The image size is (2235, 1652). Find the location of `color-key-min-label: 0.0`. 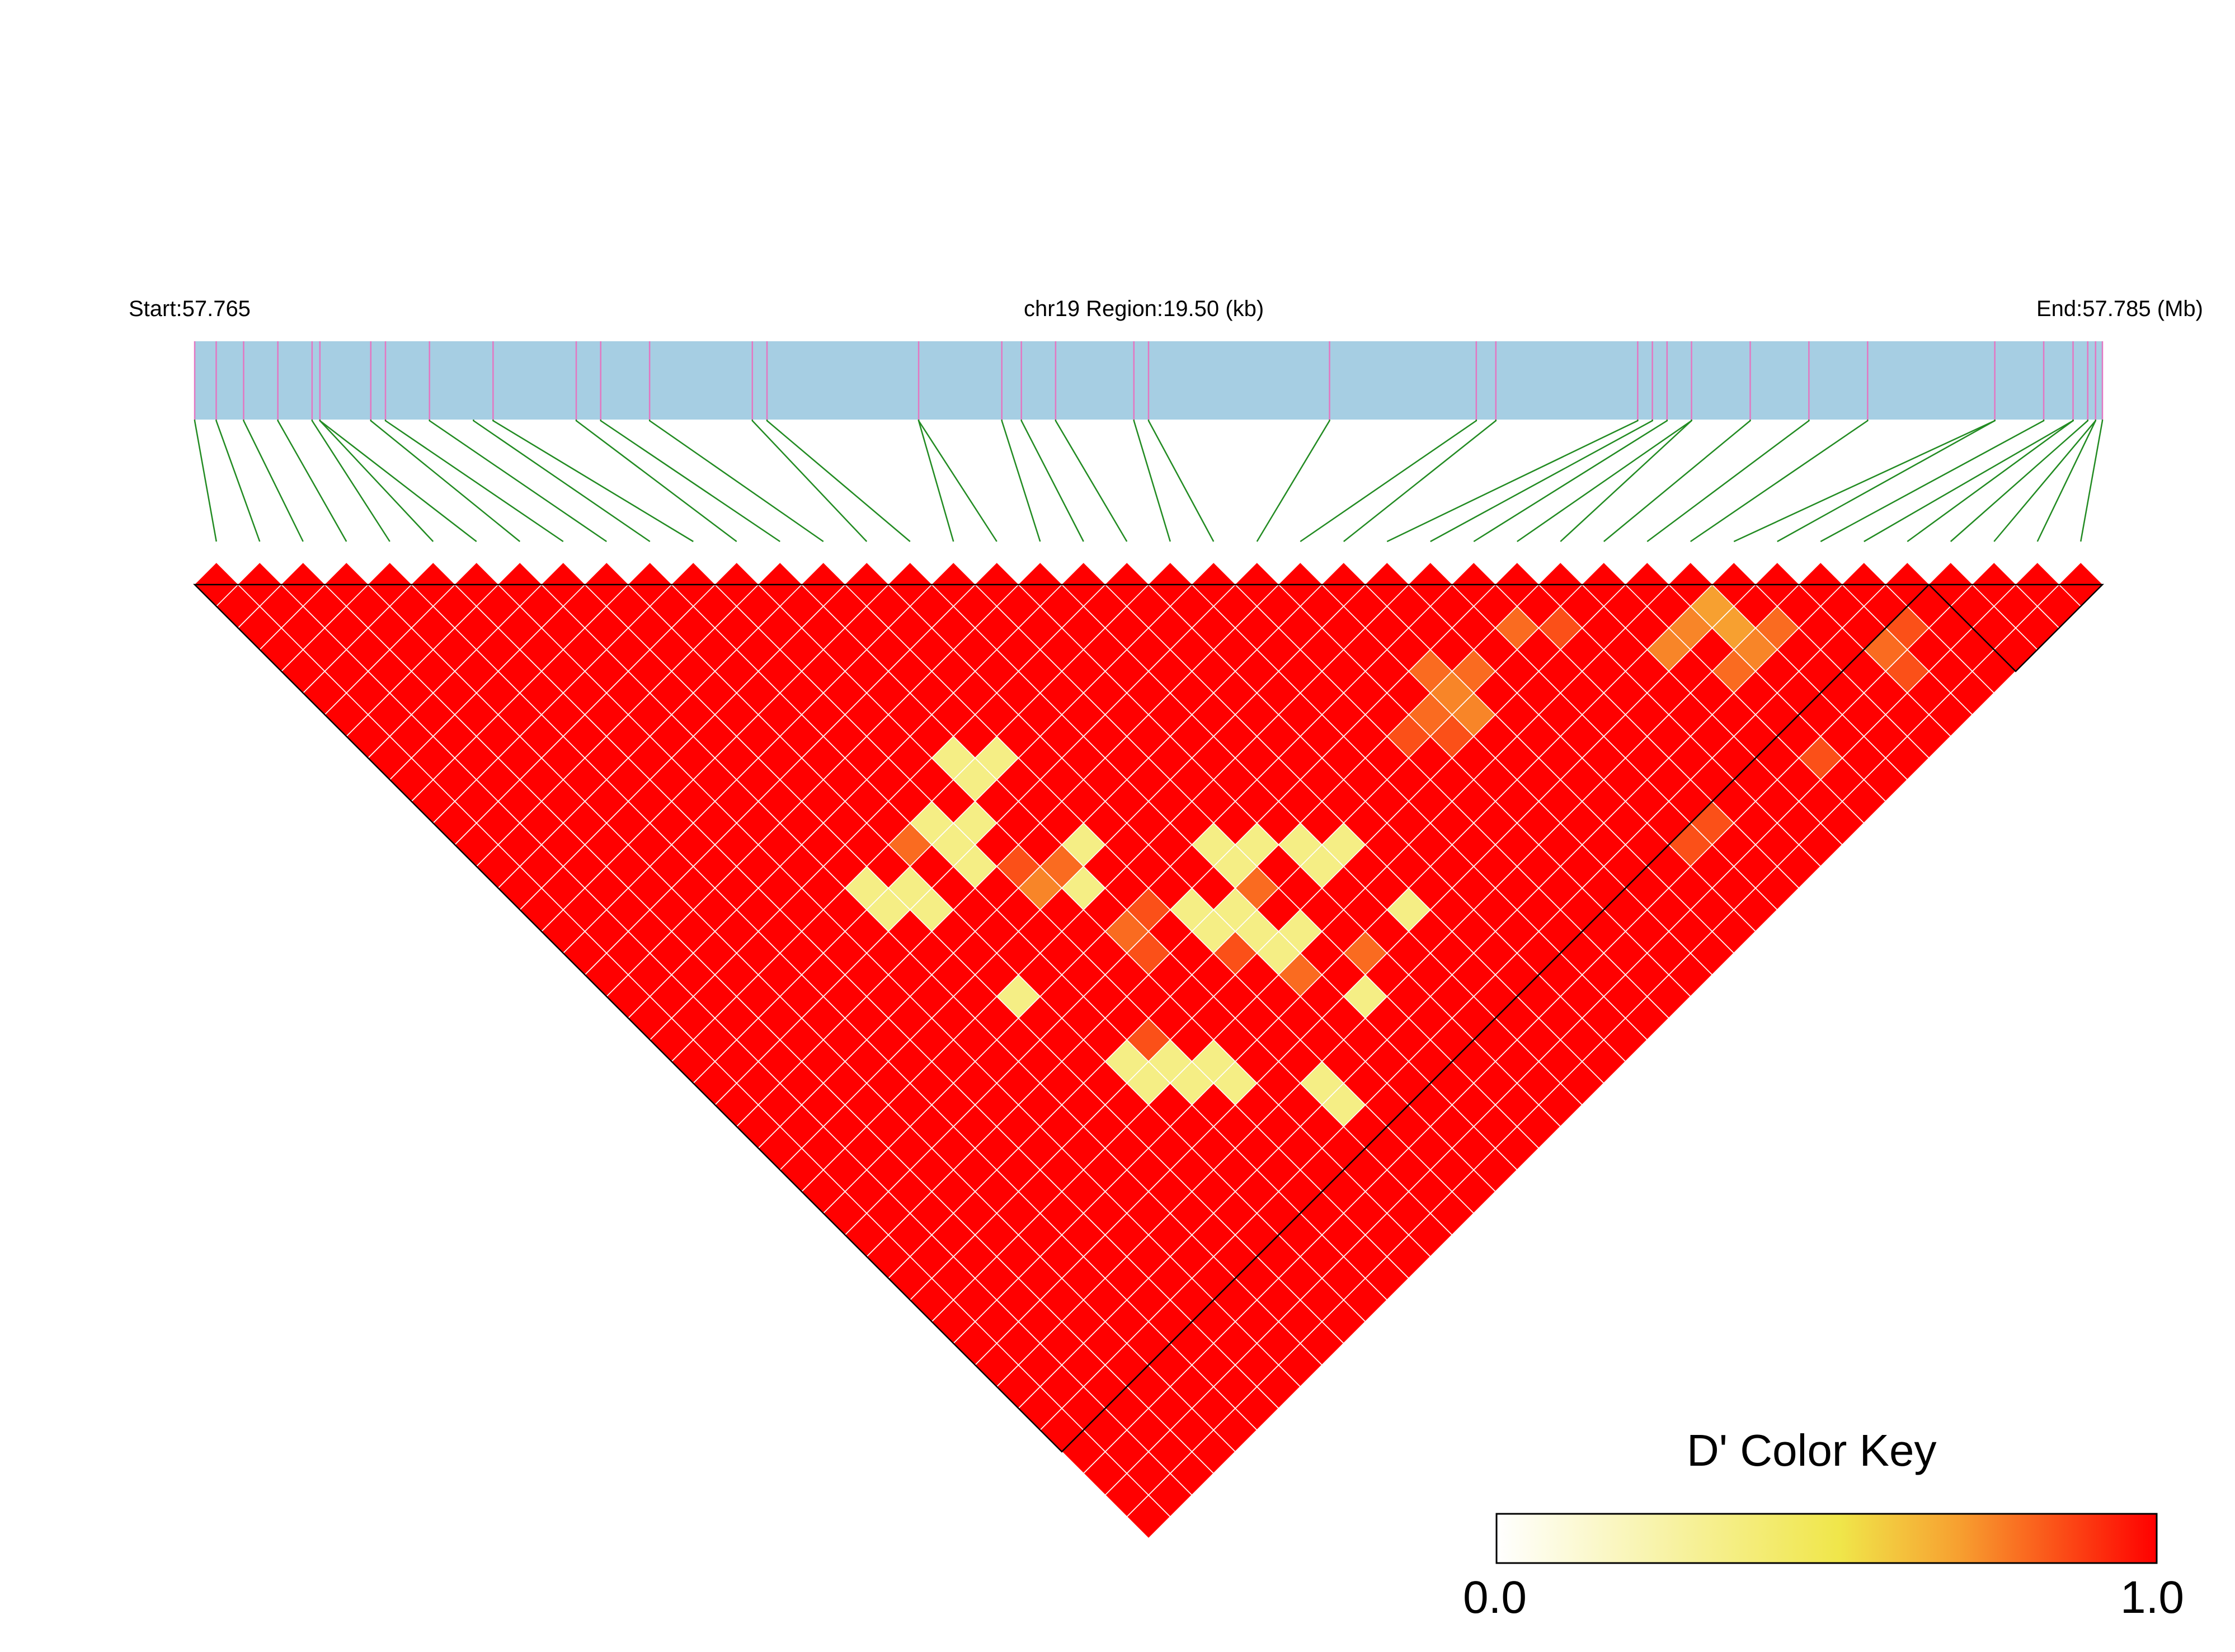

color-key-min-label: 0.0 is located at coordinates (1495, 1597).